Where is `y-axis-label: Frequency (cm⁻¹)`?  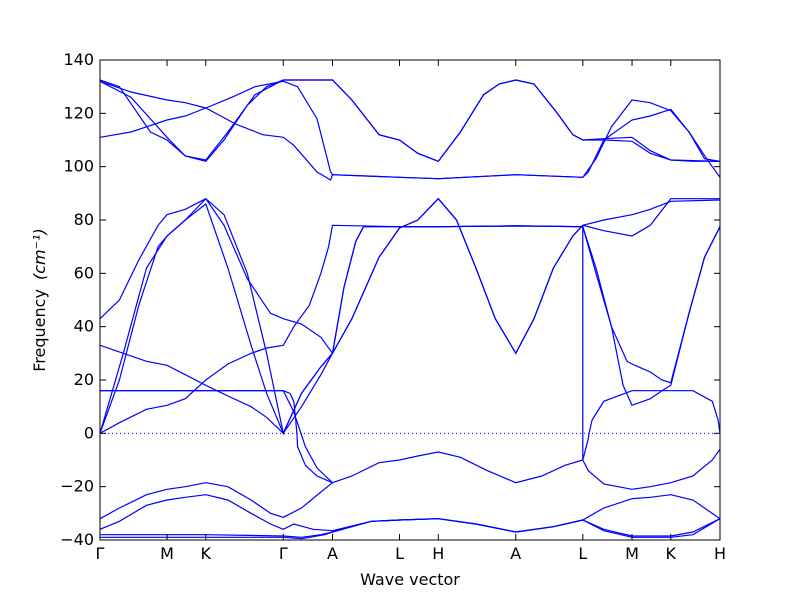 y-axis-label: Frequency (cm⁻¹) is located at coordinates (39, 299).